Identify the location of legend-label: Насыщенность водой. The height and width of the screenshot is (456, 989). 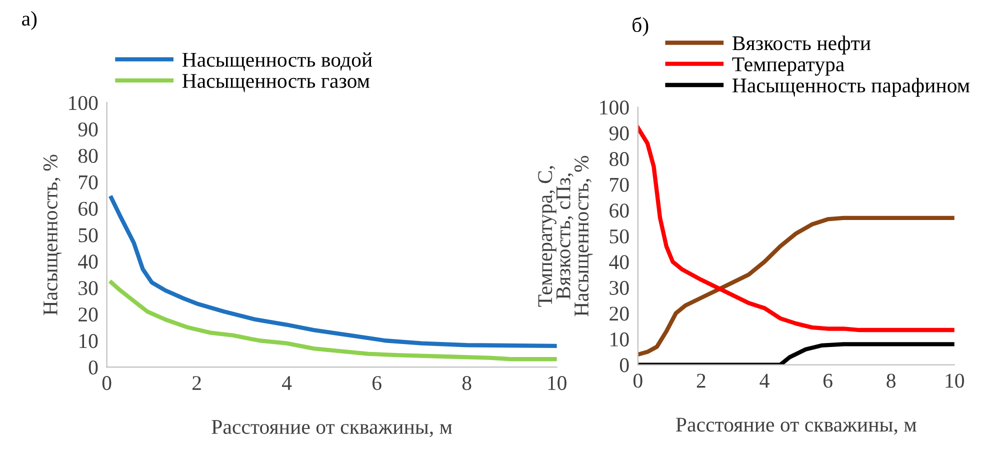
(277, 61).